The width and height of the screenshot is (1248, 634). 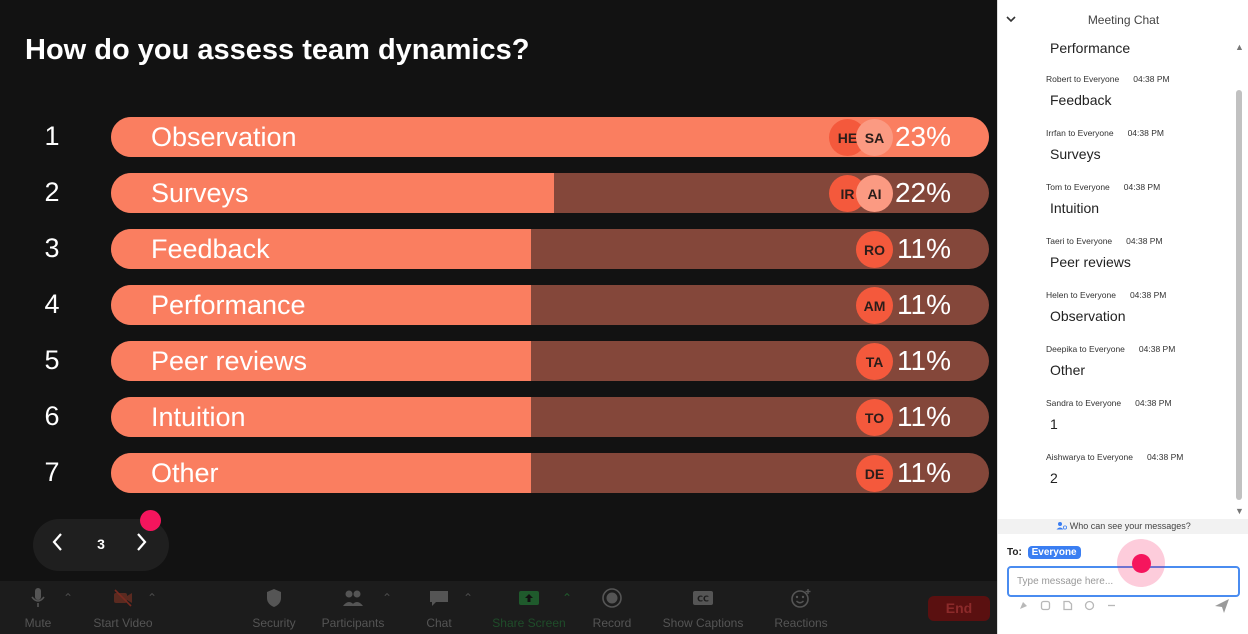 I want to click on emoji-icon, so click(x=1089, y=607).